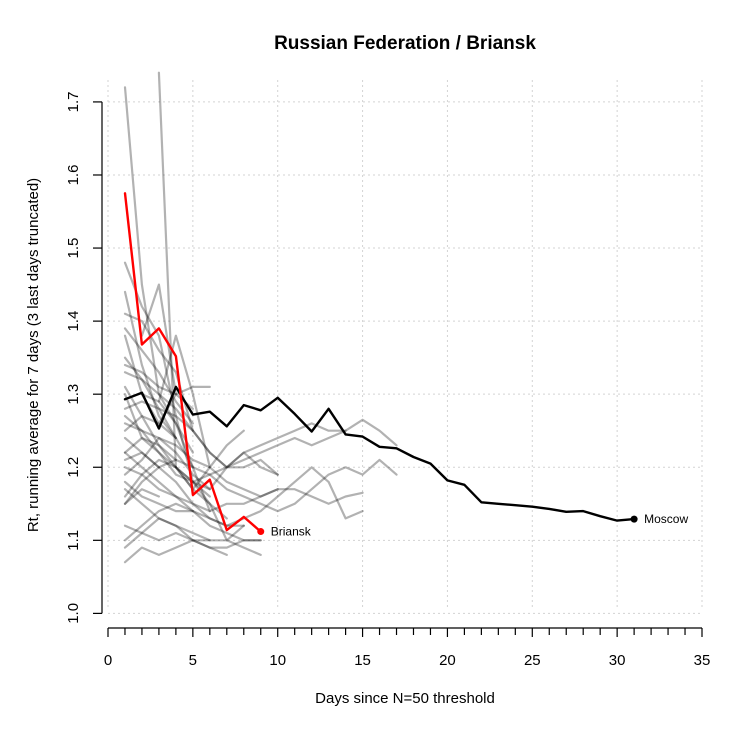 The image size is (750, 750). What do you see at coordinates (405, 698) in the screenshot?
I see `x-axis-label: Days since N=50 threshold` at bounding box center [405, 698].